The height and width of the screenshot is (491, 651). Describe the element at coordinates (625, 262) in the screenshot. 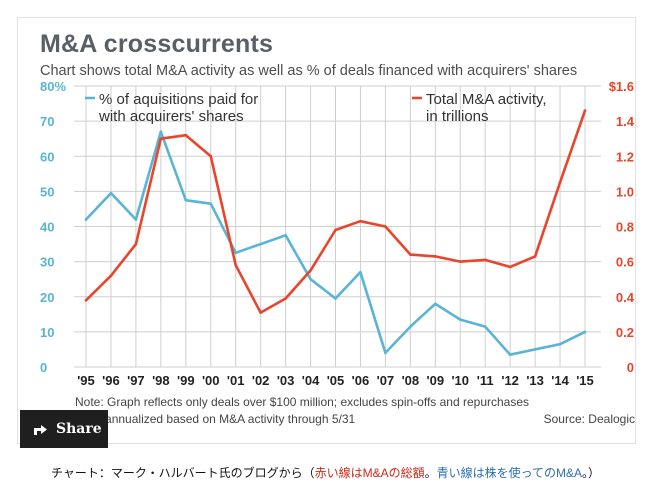

I see `right-axis-tick-label: 0.6` at that location.